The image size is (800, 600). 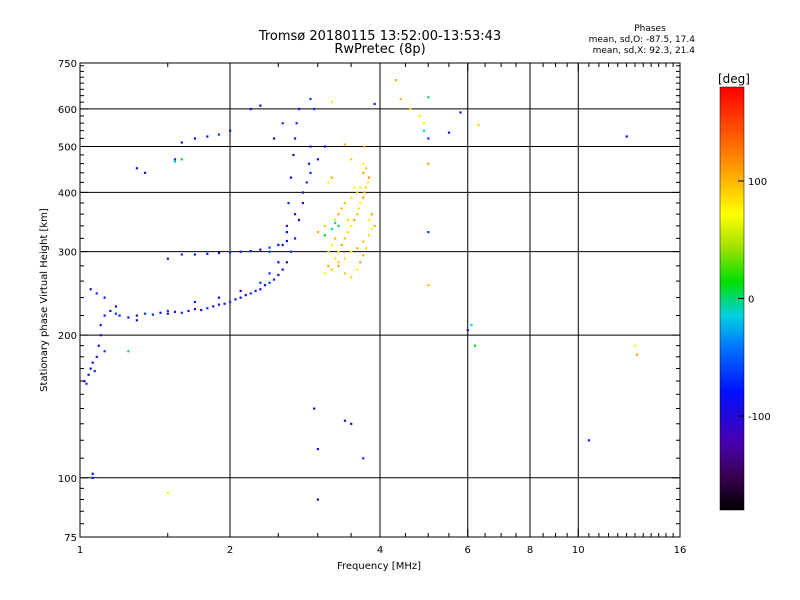 What do you see at coordinates (230, 550) in the screenshot?
I see `x-tick-label: 2` at bounding box center [230, 550].